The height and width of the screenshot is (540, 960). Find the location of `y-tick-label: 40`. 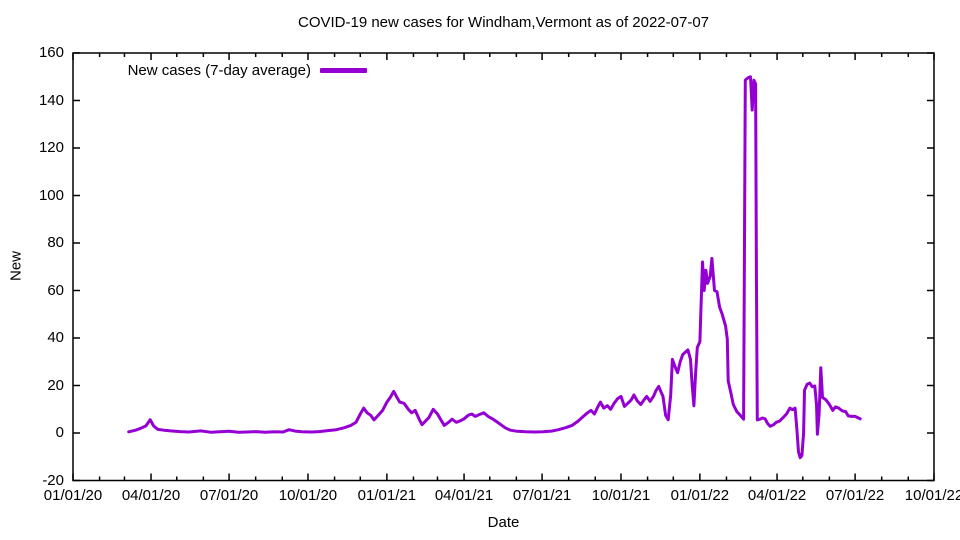

y-tick-label: 40 is located at coordinates (55, 337).